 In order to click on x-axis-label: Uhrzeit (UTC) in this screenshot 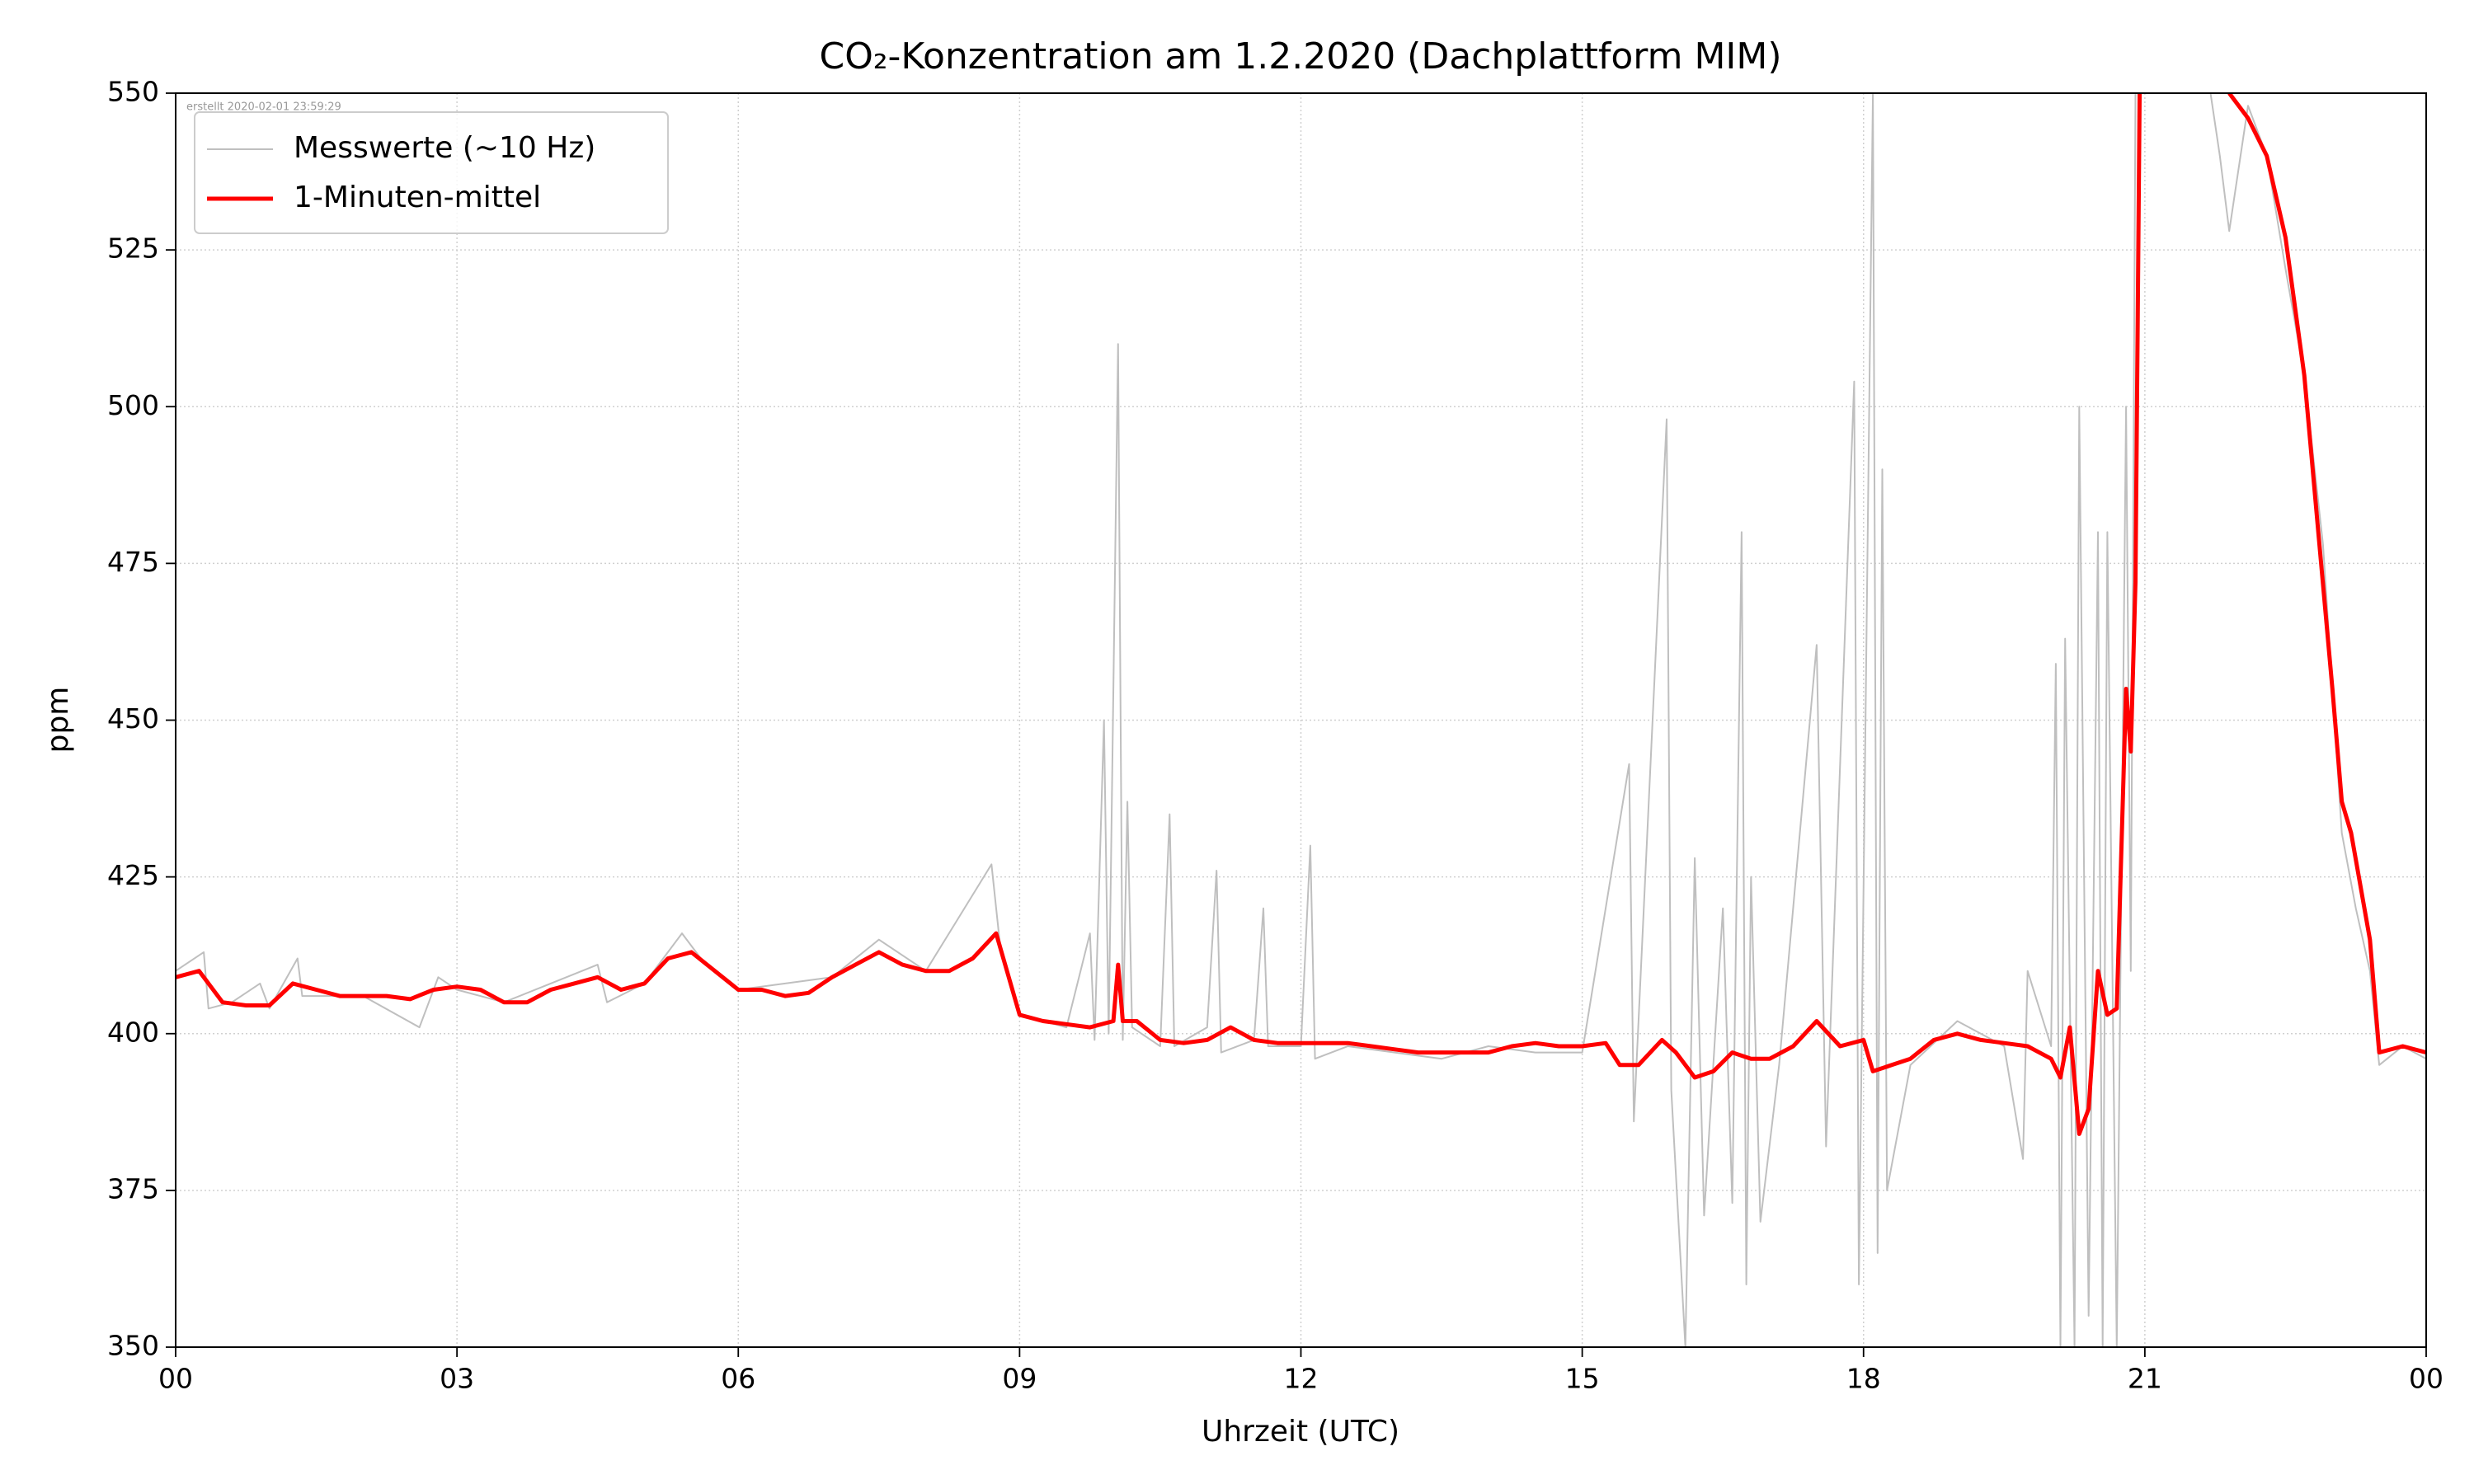, I will do `click(1300, 1432)`.